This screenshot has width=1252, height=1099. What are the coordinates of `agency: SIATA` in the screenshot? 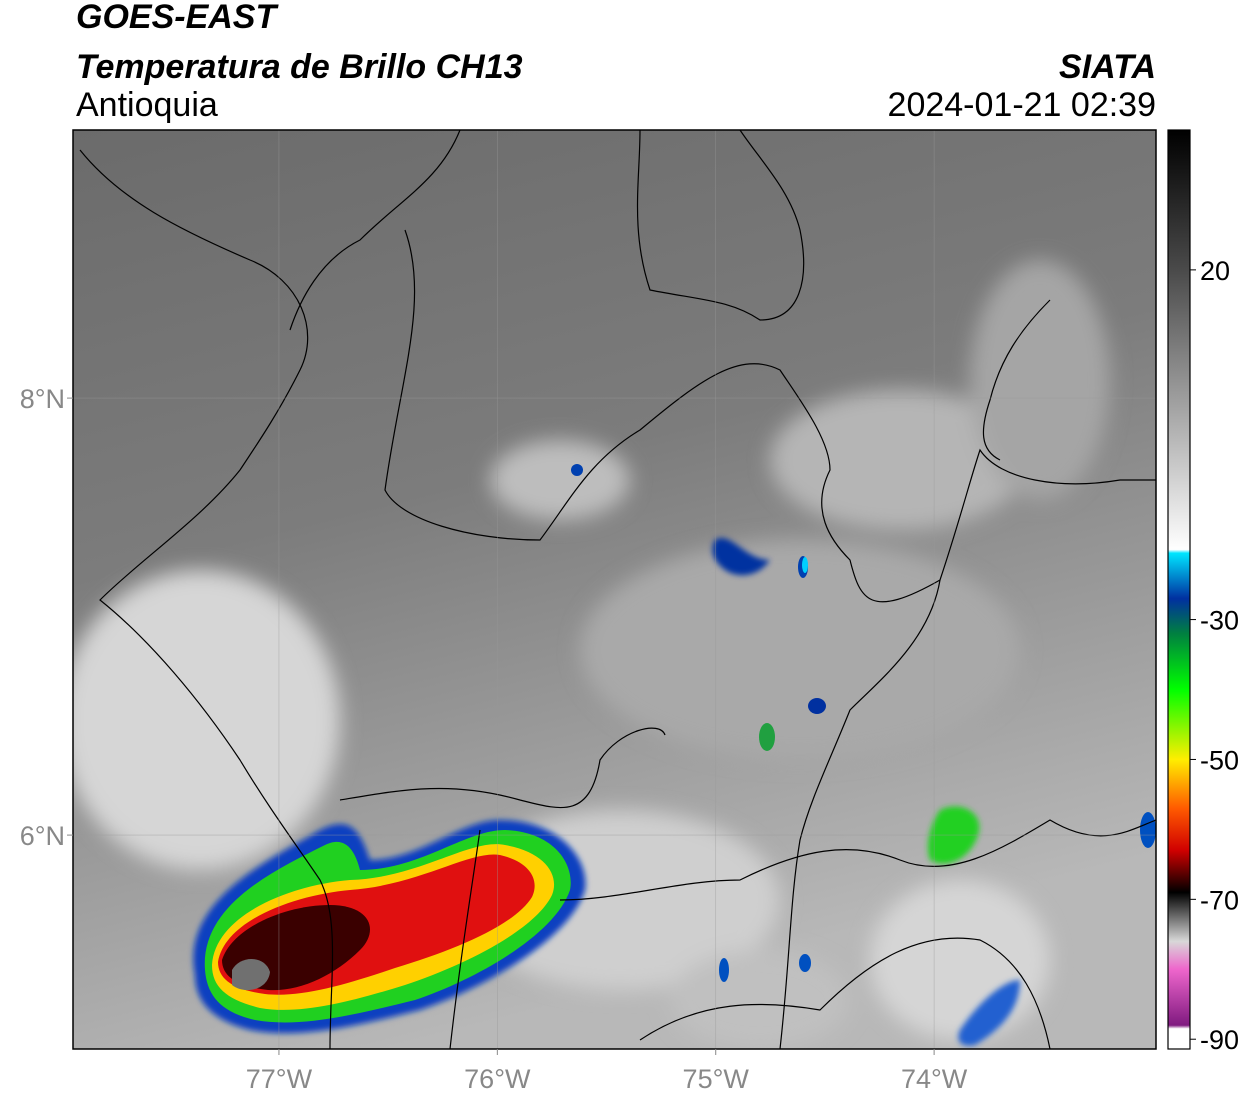 It's located at (1107, 67).